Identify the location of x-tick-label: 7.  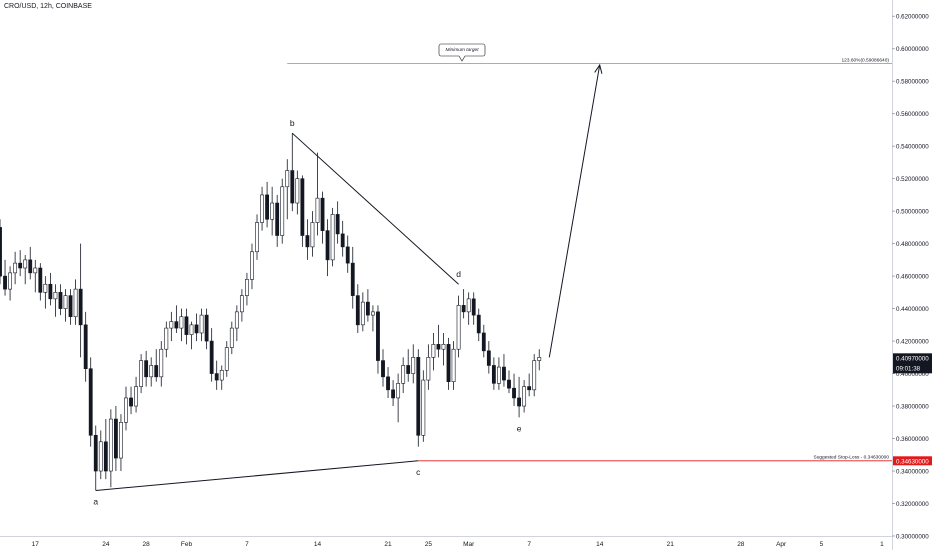
(529, 544).